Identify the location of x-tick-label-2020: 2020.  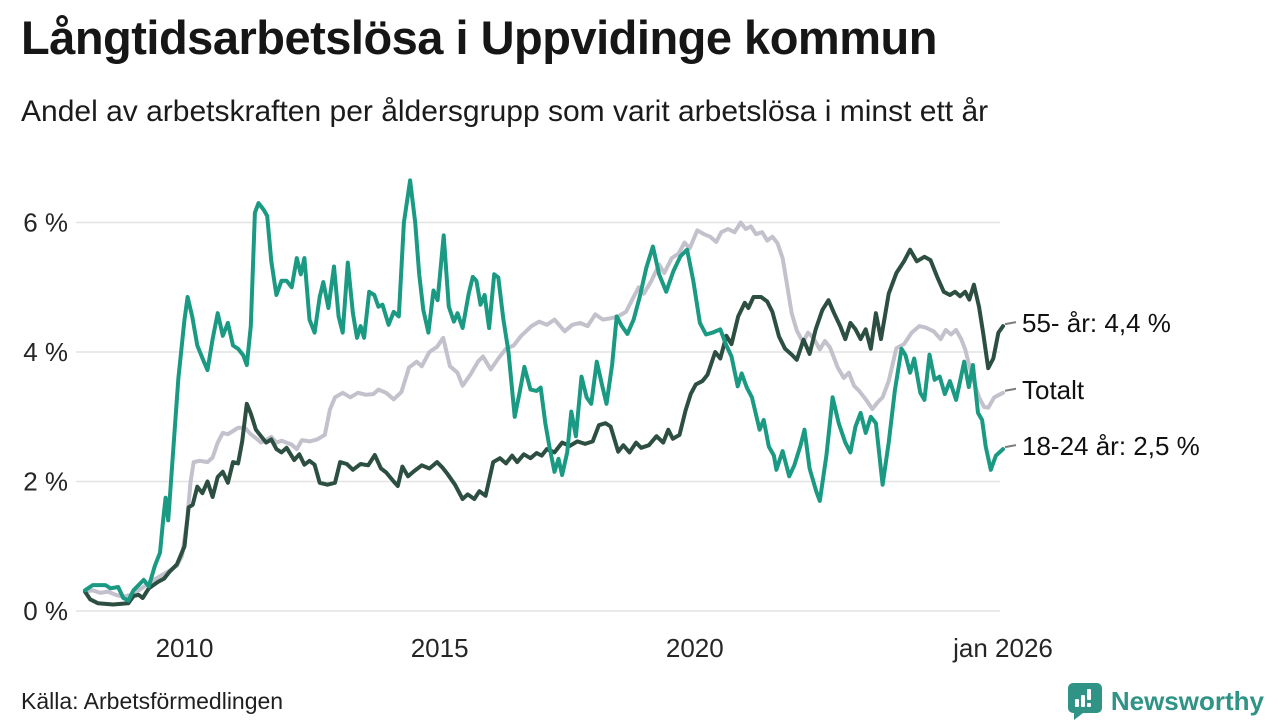
(695, 648).